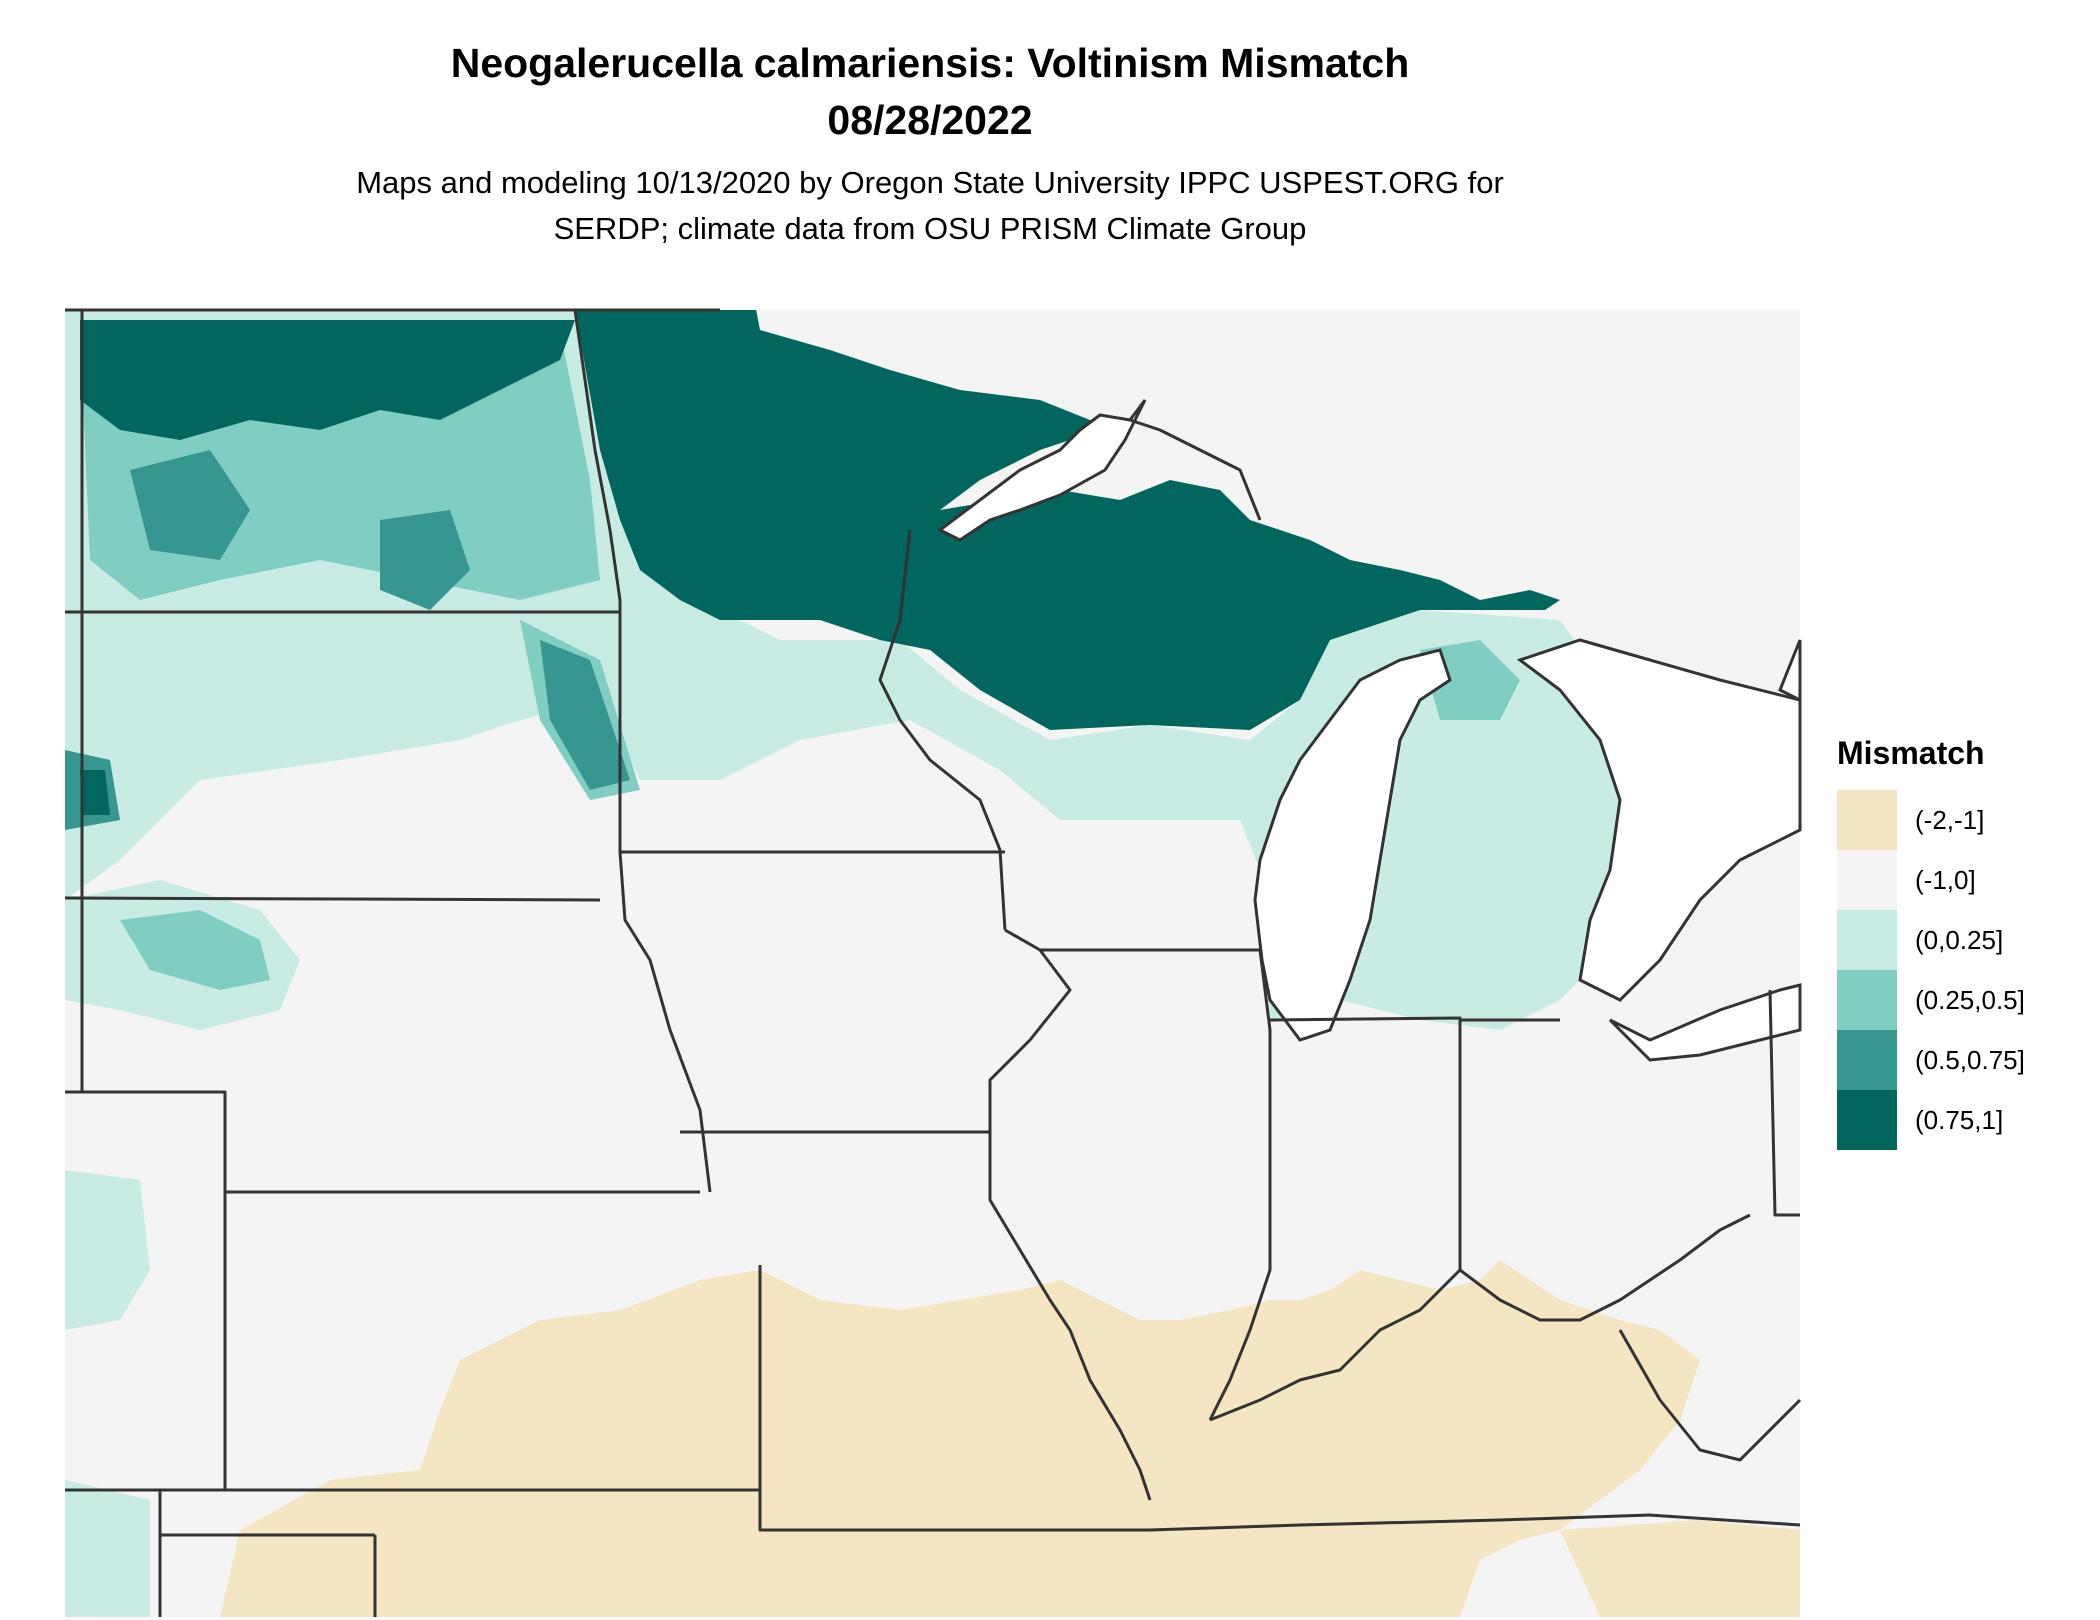  What do you see at coordinates (1480, 1317) in the screenshot?
I see `border-ohio-river` at bounding box center [1480, 1317].